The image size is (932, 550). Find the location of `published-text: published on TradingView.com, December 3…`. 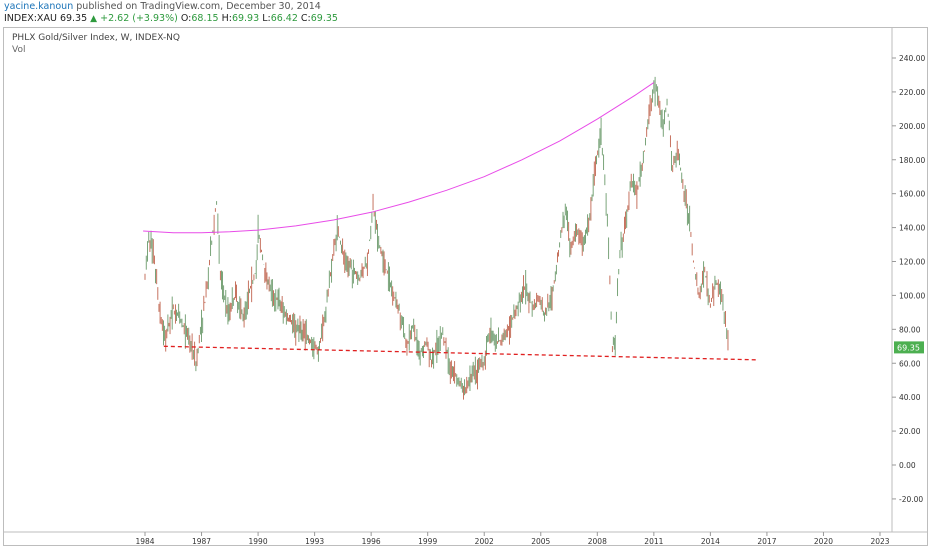

published-text: published on TradingView.com, December 3… is located at coordinates (198, 6).